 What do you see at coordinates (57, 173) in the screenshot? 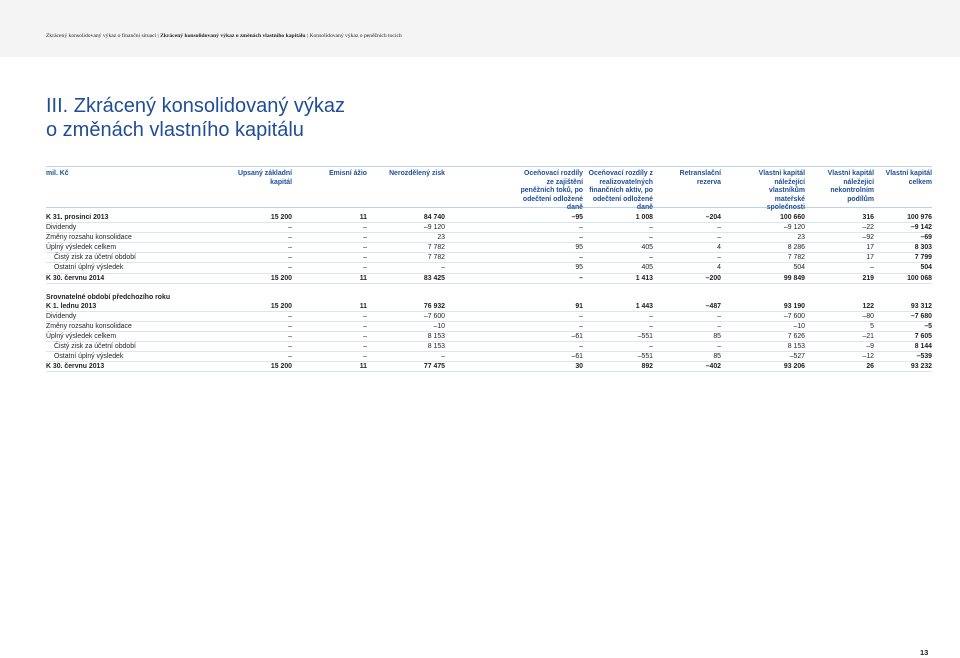
I see `col-header-unit: mil. Kč` at bounding box center [57, 173].